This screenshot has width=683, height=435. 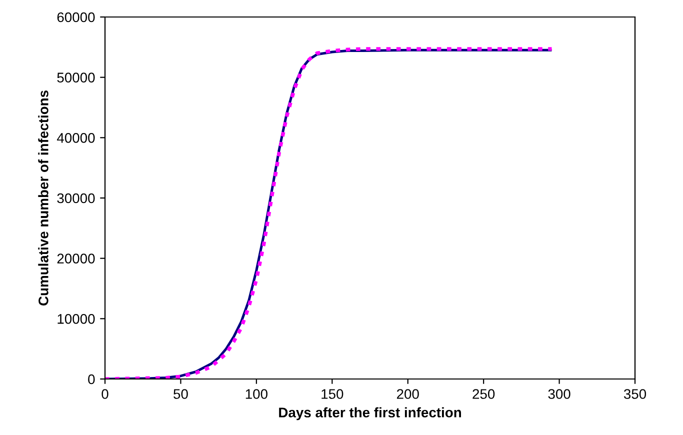 What do you see at coordinates (76, 198) in the screenshot?
I see `y-tick-label: 30000` at bounding box center [76, 198].